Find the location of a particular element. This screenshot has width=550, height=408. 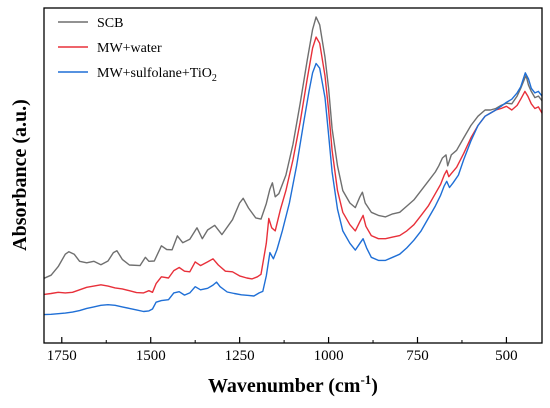

x-tick-label-1250: 1250 is located at coordinates (240, 356).